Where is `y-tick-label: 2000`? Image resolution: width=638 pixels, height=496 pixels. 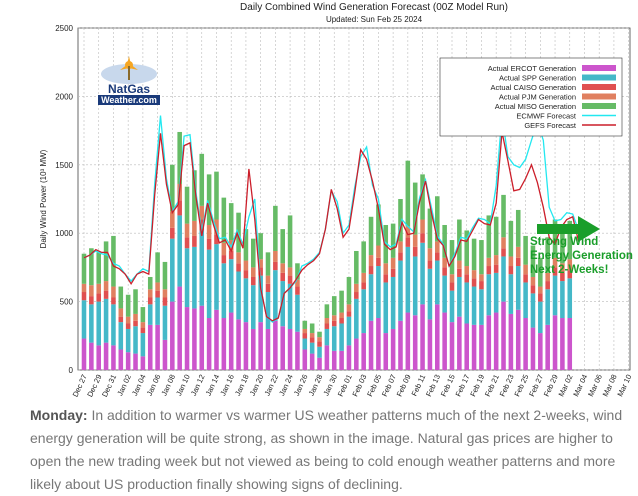 y-tick-label: 2000 is located at coordinates (64, 96).